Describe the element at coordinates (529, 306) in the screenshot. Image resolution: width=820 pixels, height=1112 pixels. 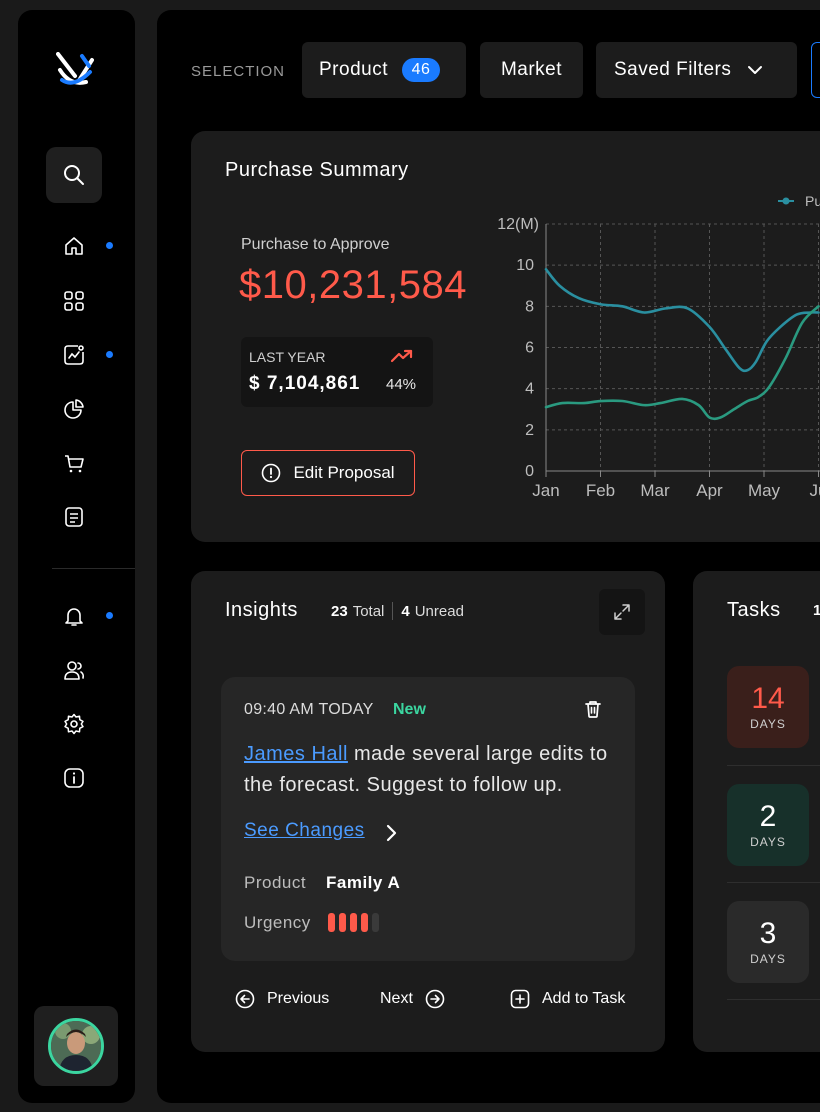
I see `y-tick-label: 8` at that location.